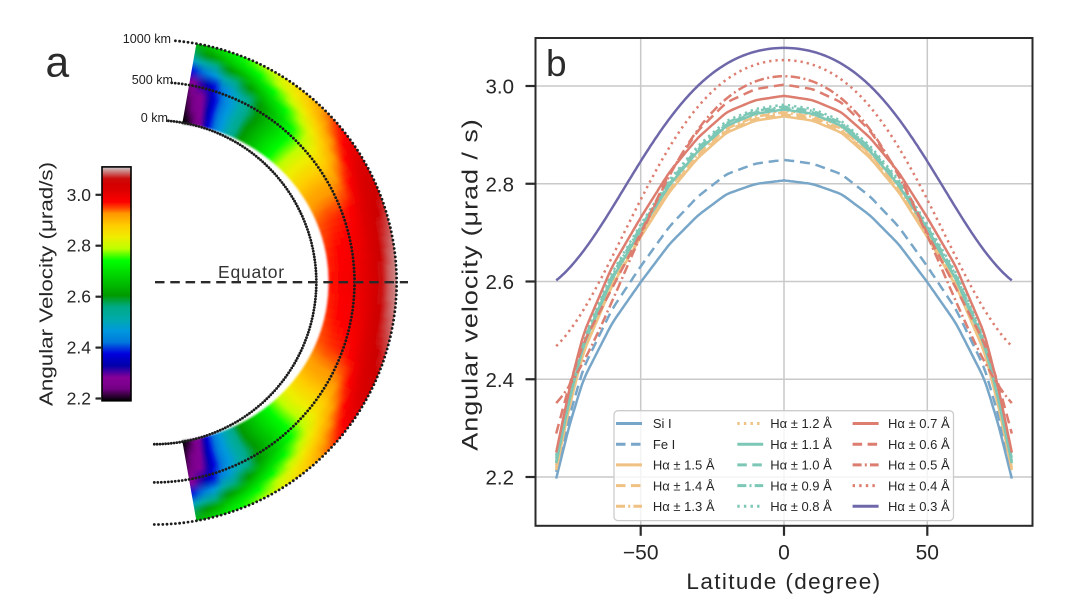 This screenshot has height=613, width=1080. Describe the element at coordinates (801, 423) in the screenshot. I see `svg-text: Hα ± 1.2 Å` at that location.